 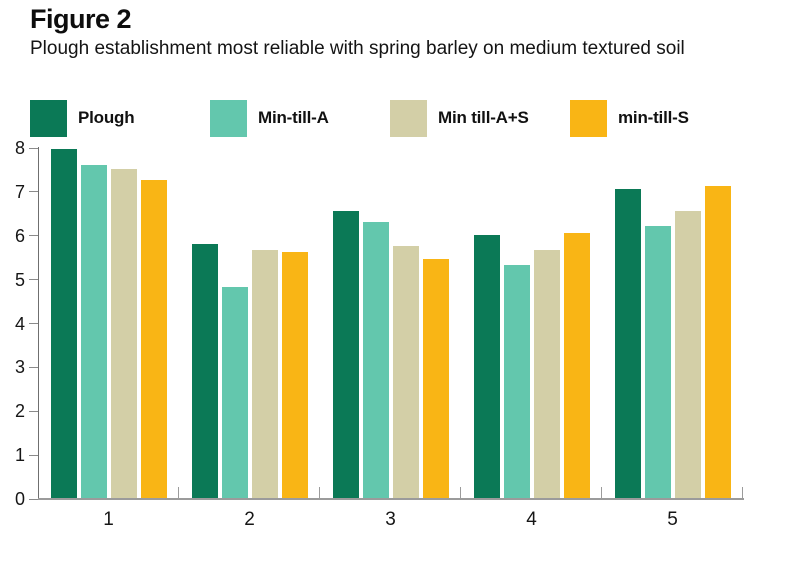 I want to click on y-tick-label: 4, so click(x=19, y=323).